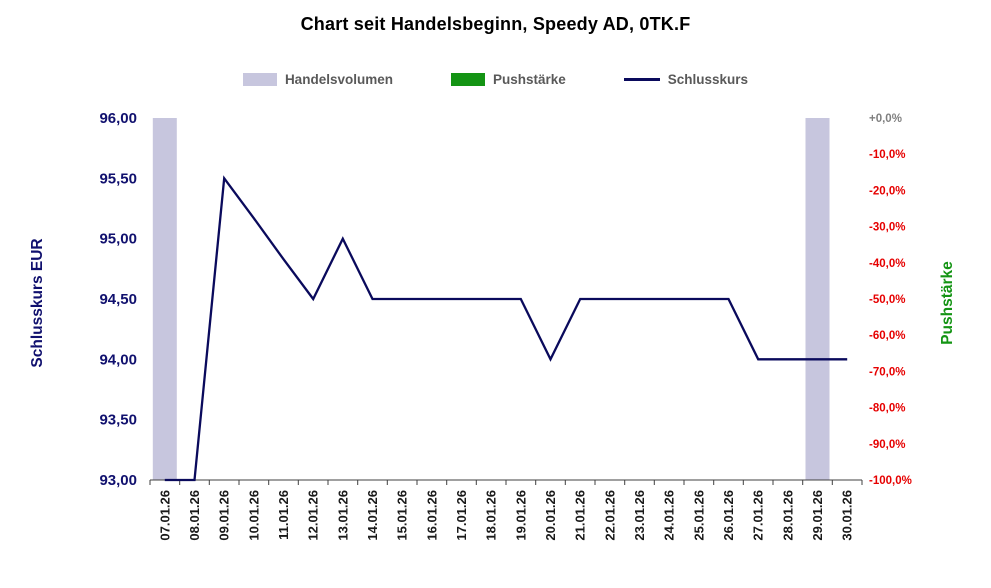  What do you see at coordinates (887, 409) in the screenshot?
I see `right-axis-tick-label: -80,0%` at bounding box center [887, 409].